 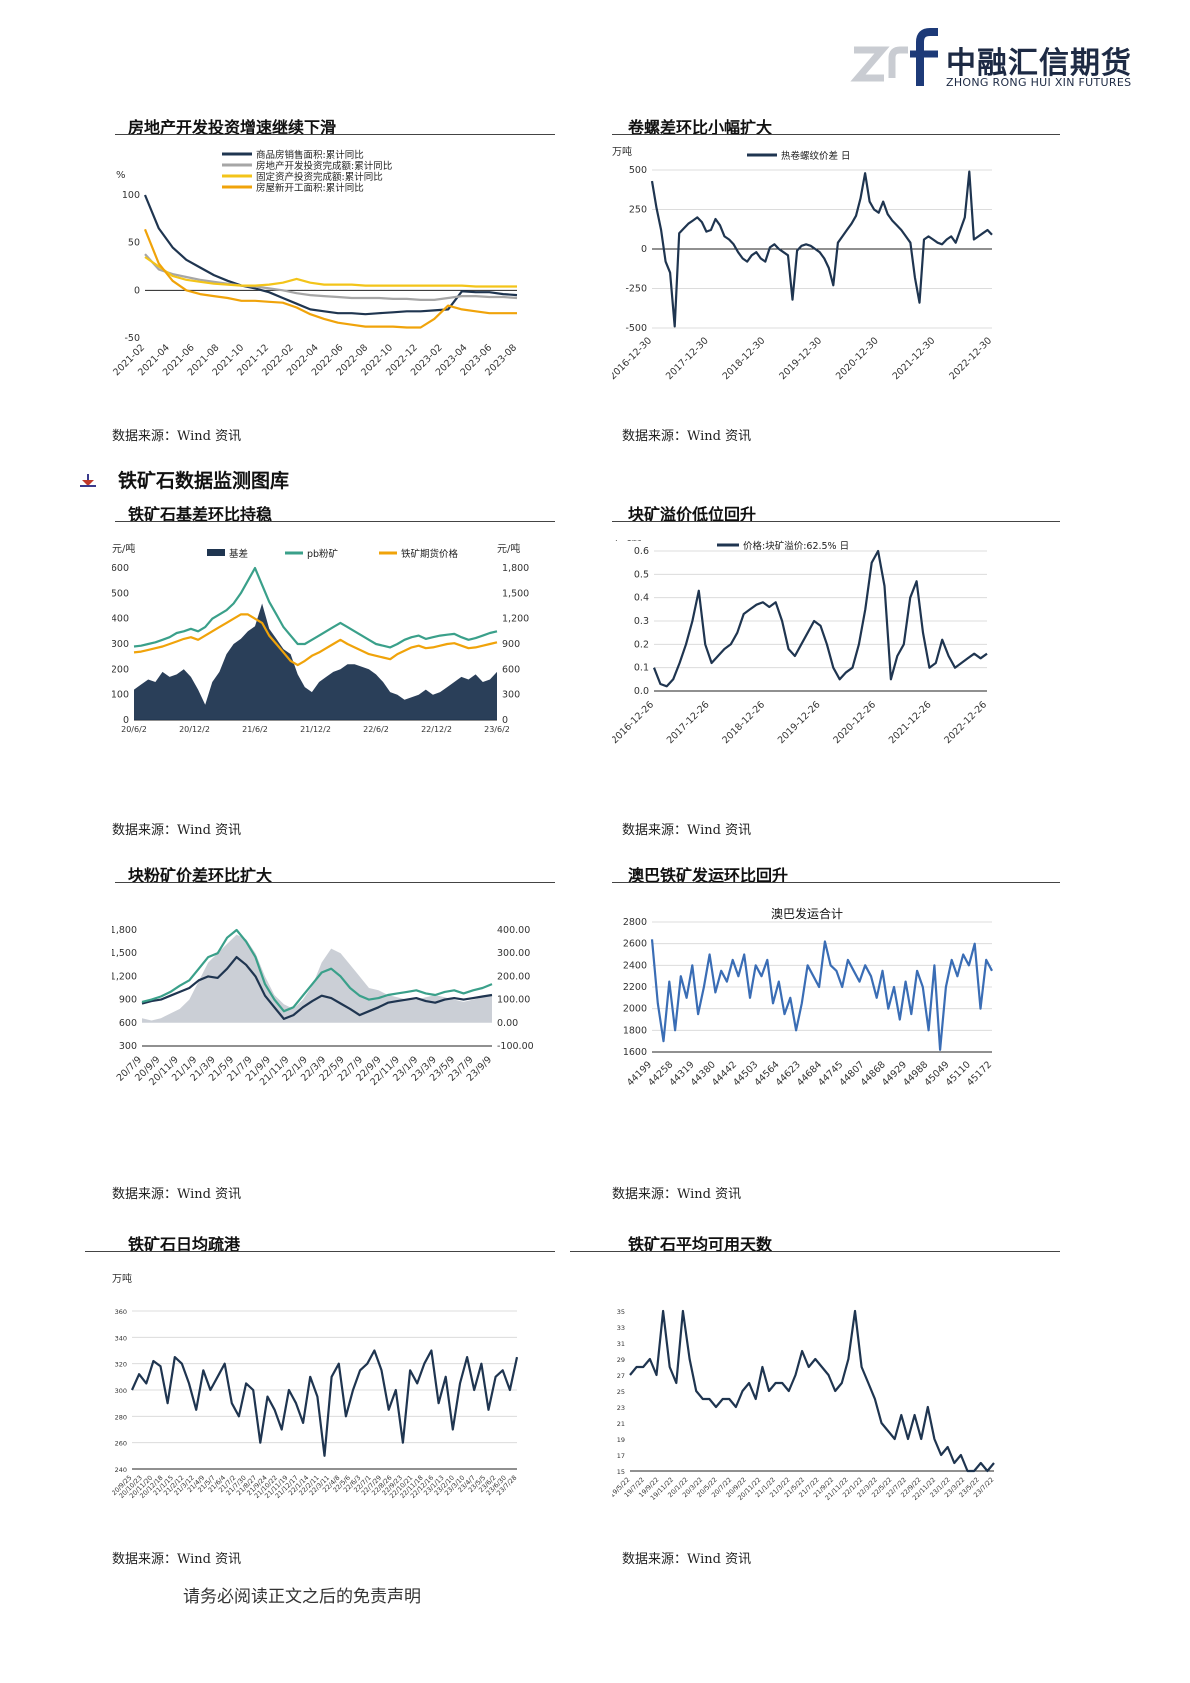 What do you see at coordinates (497, 729) in the screenshot?
I see `x-tick-label: 23/6/2` at bounding box center [497, 729].